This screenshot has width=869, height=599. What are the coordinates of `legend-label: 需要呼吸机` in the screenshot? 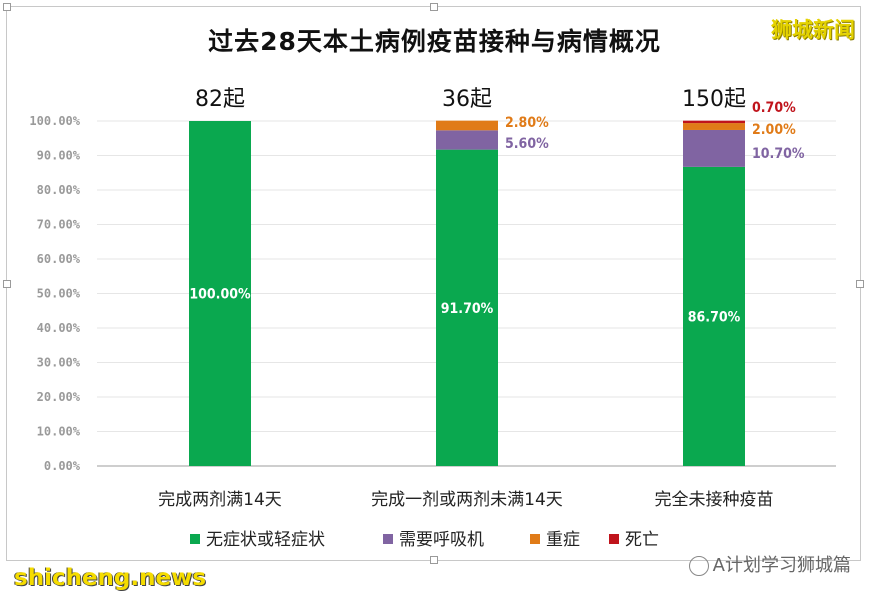 It's located at (441, 540).